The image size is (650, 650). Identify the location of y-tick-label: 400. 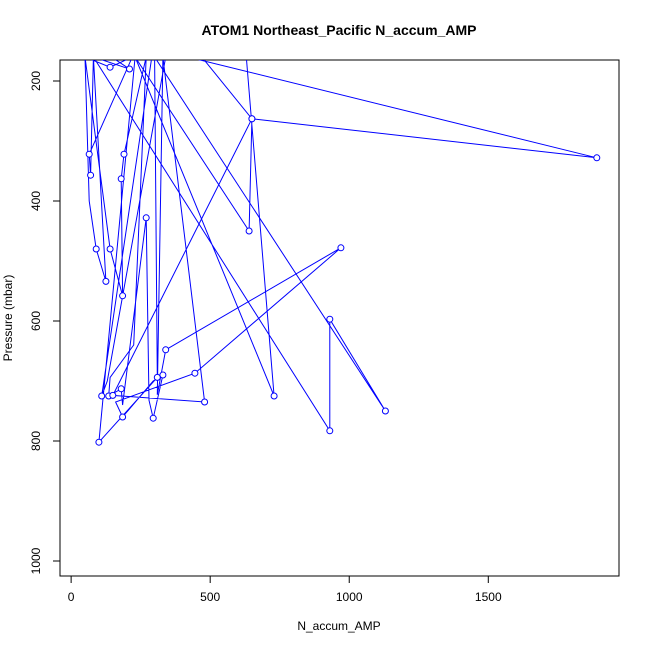
(36, 201).